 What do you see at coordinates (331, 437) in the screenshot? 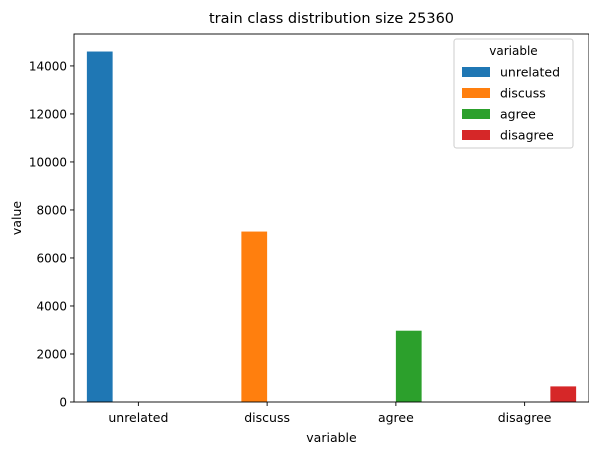
I see `x-axis-label: variable` at bounding box center [331, 437].